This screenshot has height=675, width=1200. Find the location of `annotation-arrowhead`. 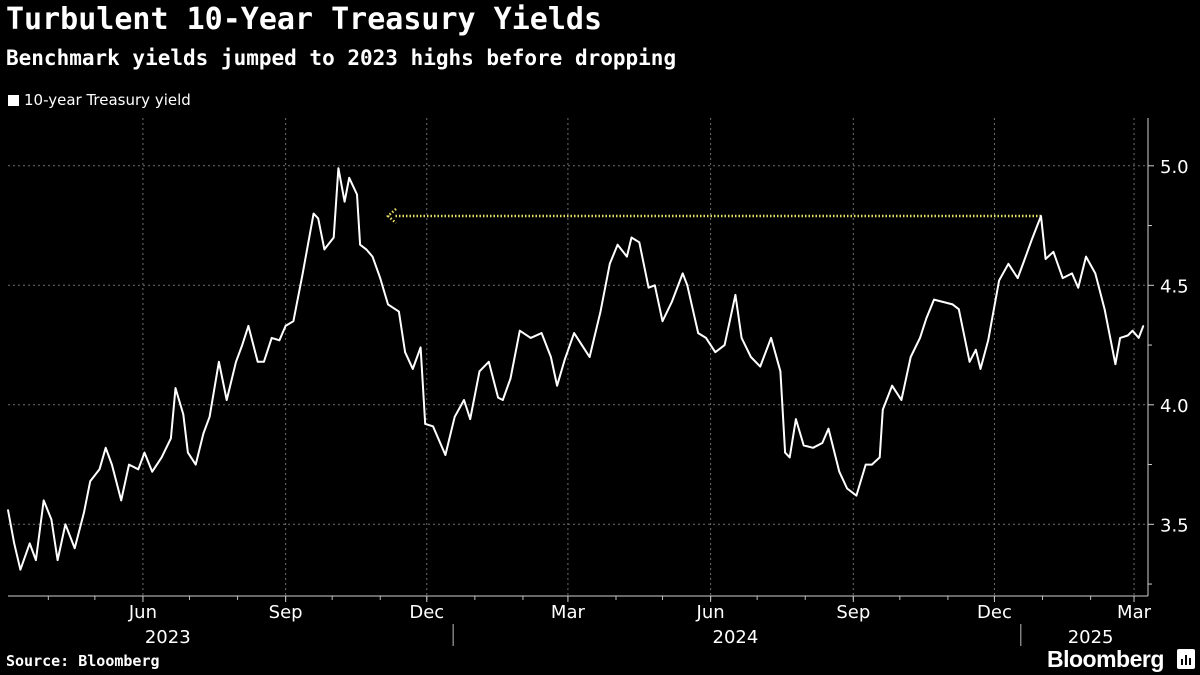

annotation-arrowhead is located at coordinates (391, 216).